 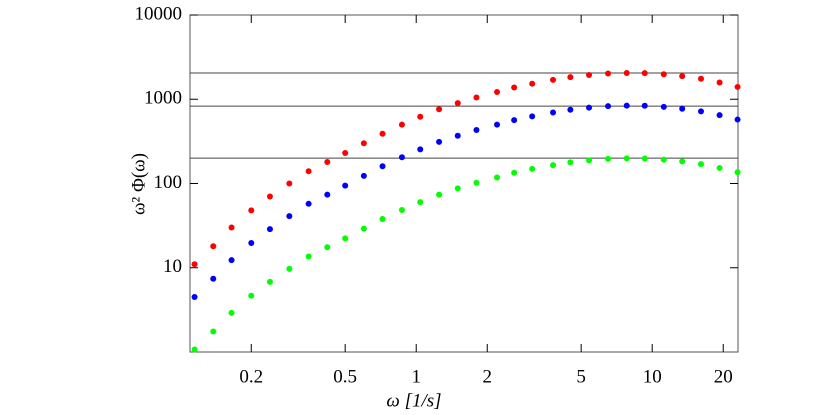 What do you see at coordinates (163, 98) in the screenshot?
I see `y-tick-label: 1000` at bounding box center [163, 98].